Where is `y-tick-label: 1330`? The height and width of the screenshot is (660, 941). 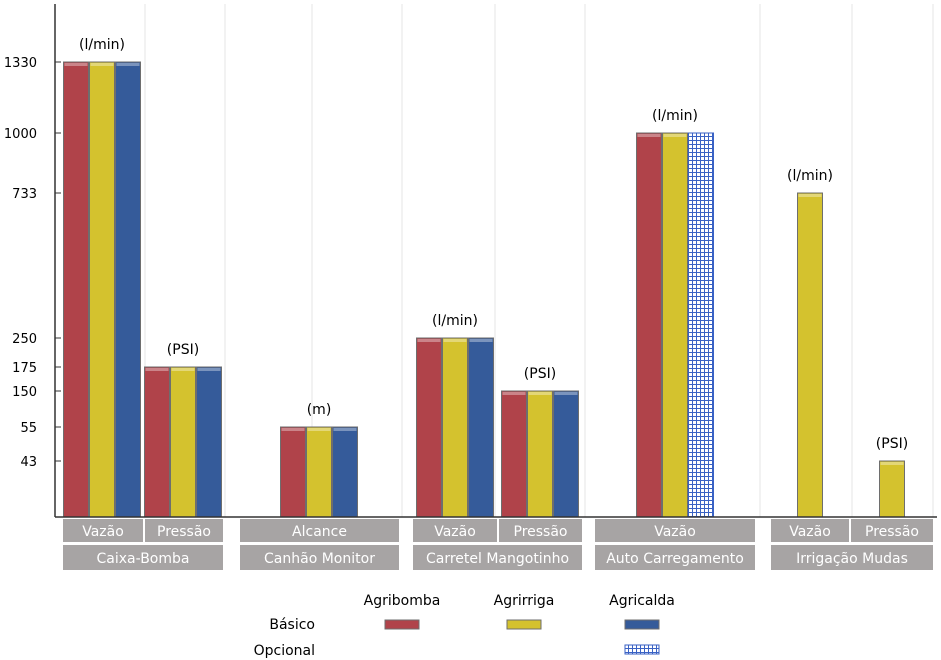 y-tick-label: 1330 is located at coordinates (20, 63).